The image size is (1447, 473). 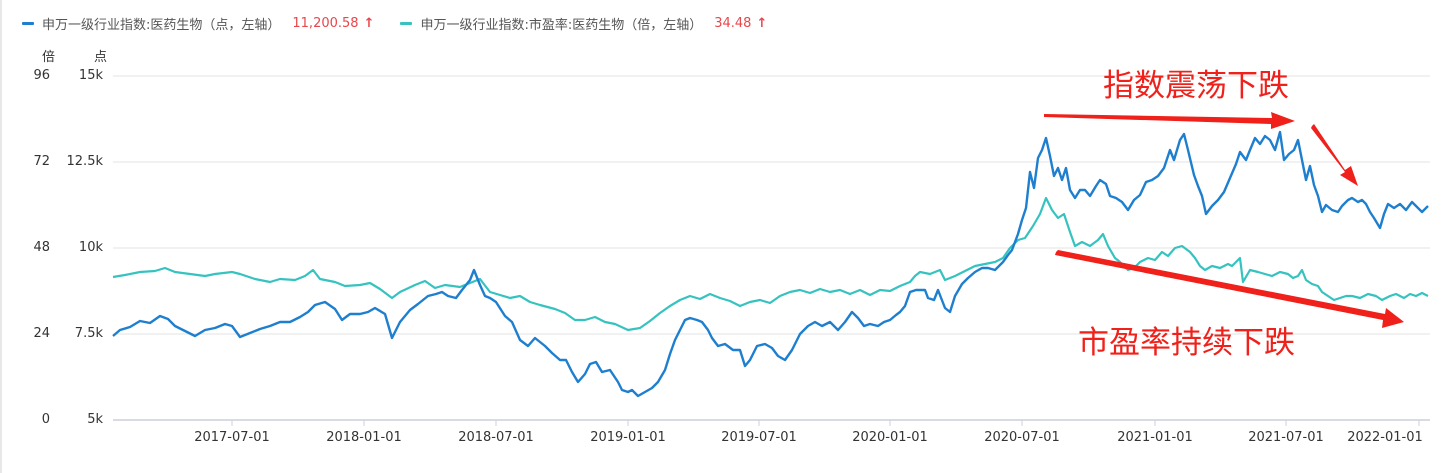 I want to click on x-tick: 2018-01-01, so click(x=364, y=437).